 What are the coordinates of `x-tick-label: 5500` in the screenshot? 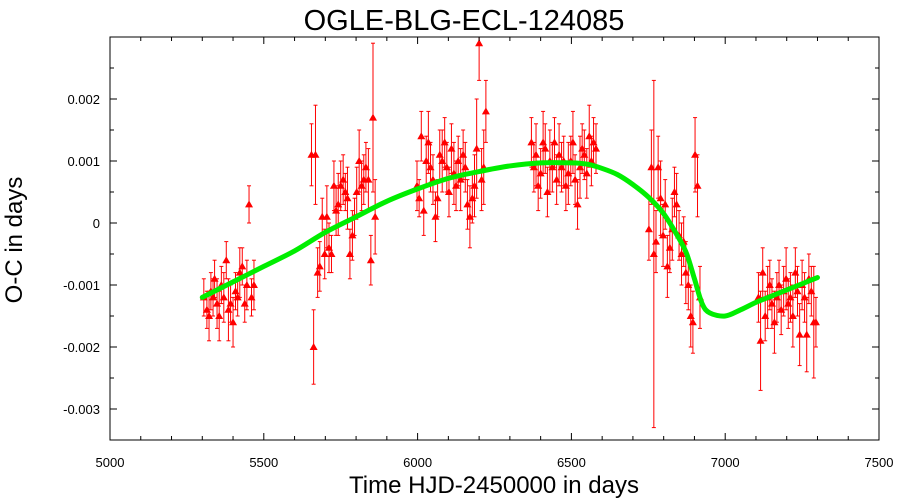 It's located at (263, 462).